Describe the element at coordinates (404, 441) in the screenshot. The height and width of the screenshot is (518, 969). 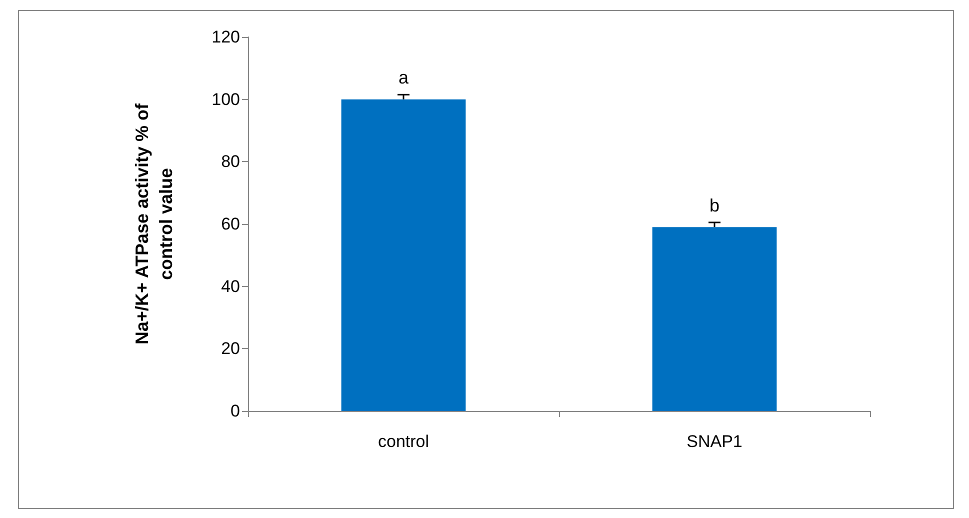
I see `x-tick-label: control` at that location.